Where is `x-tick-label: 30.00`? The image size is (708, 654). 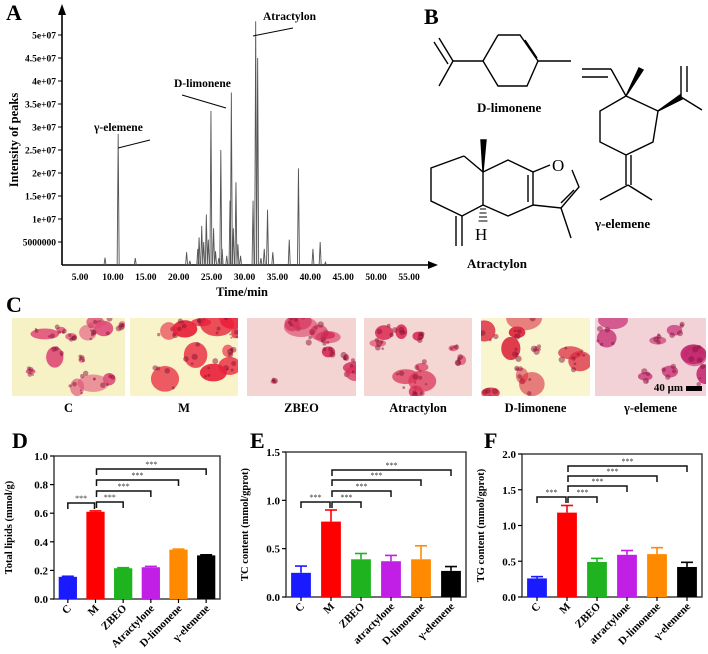 x-tick-label: 30.00 is located at coordinates (245, 278).